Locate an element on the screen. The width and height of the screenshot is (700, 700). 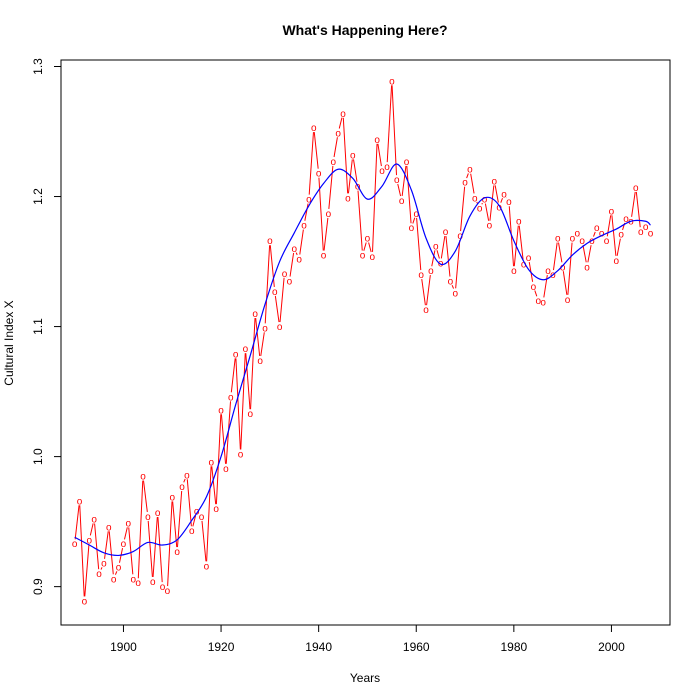
y-tick-label: 1.2 is located at coordinates (38, 196).